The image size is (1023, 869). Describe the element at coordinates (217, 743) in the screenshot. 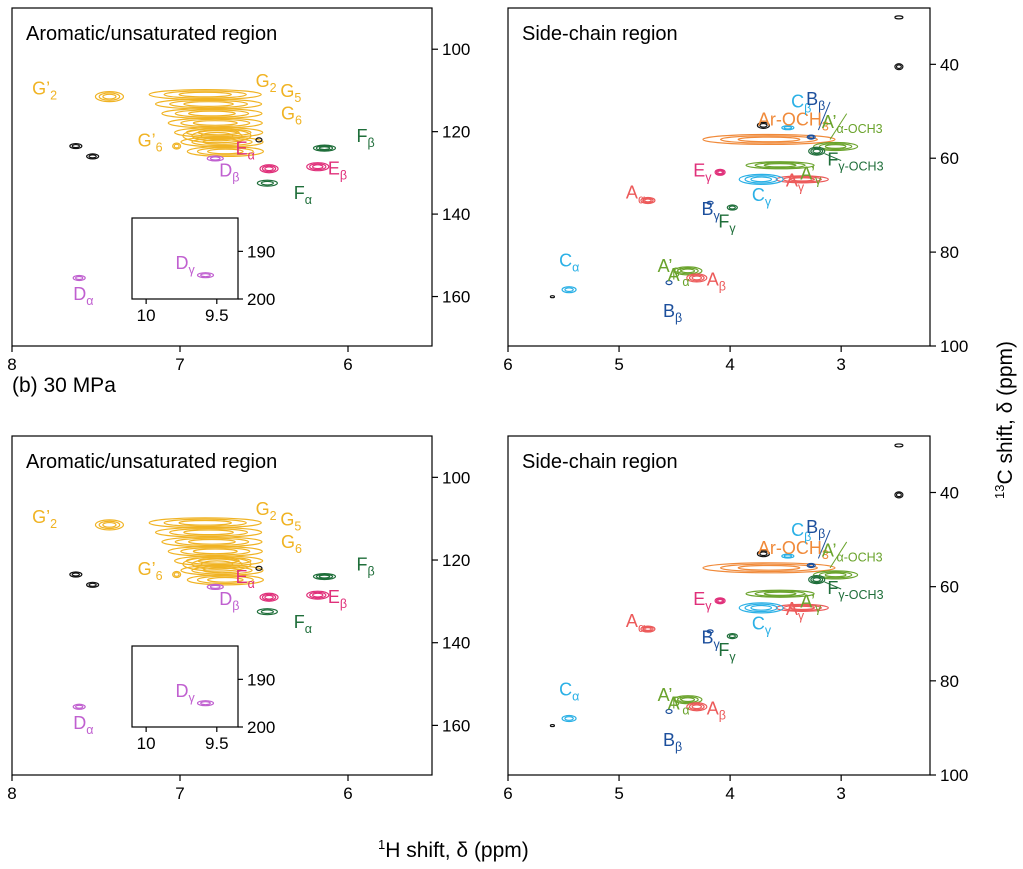

I see `inset-x-tick-label: 9.5` at that location.